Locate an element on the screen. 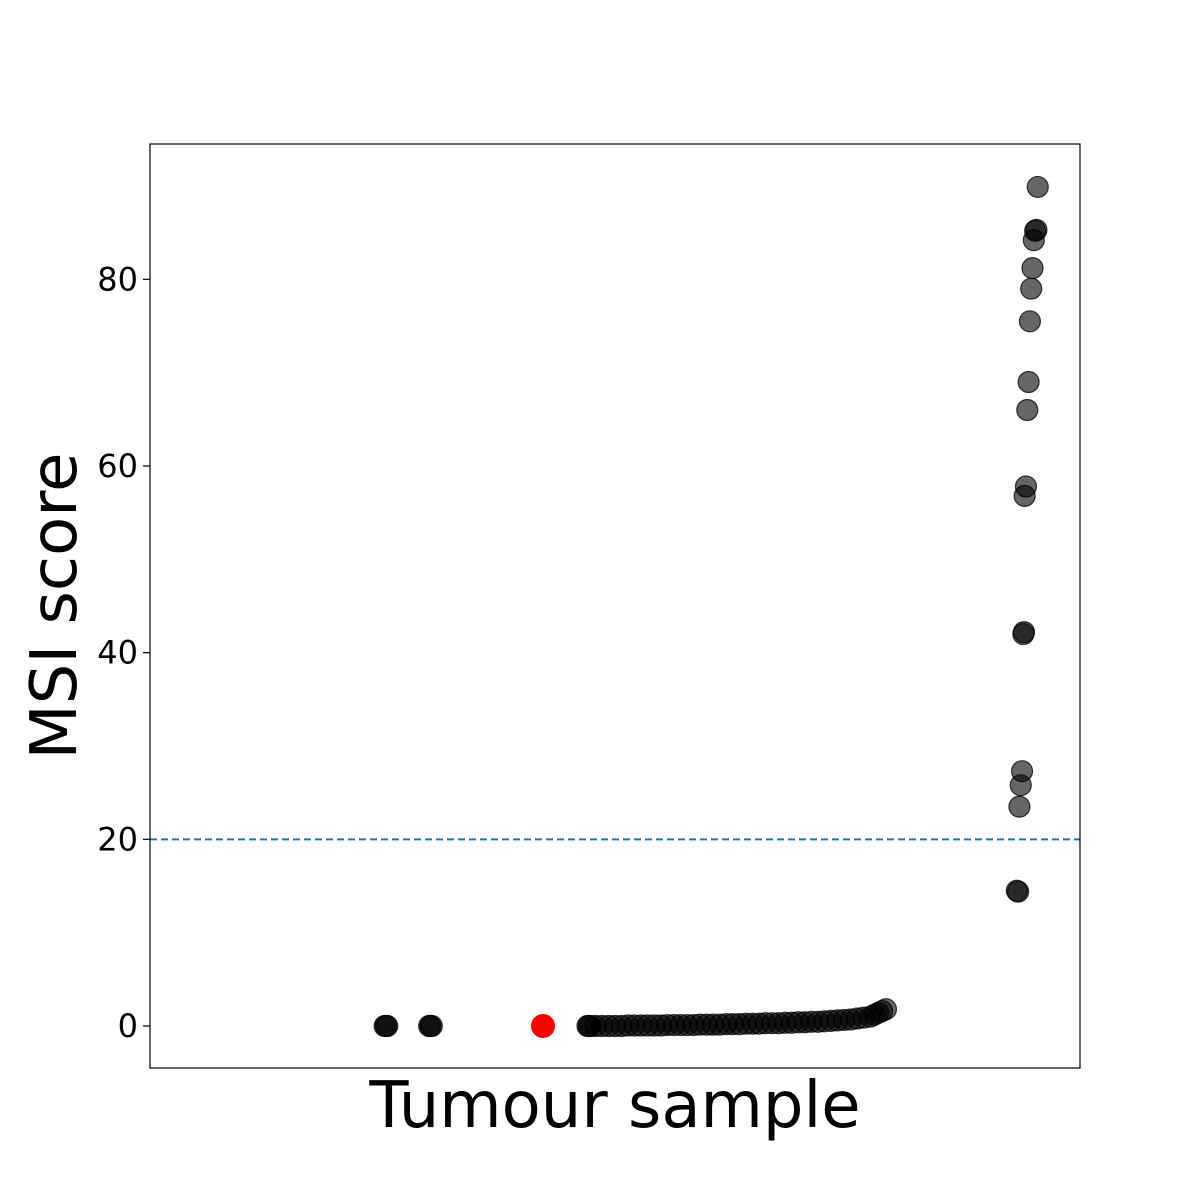 The image size is (1200, 1200). y-axis-ticks: 0 20 40 60 80 is located at coordinates (123, 652).